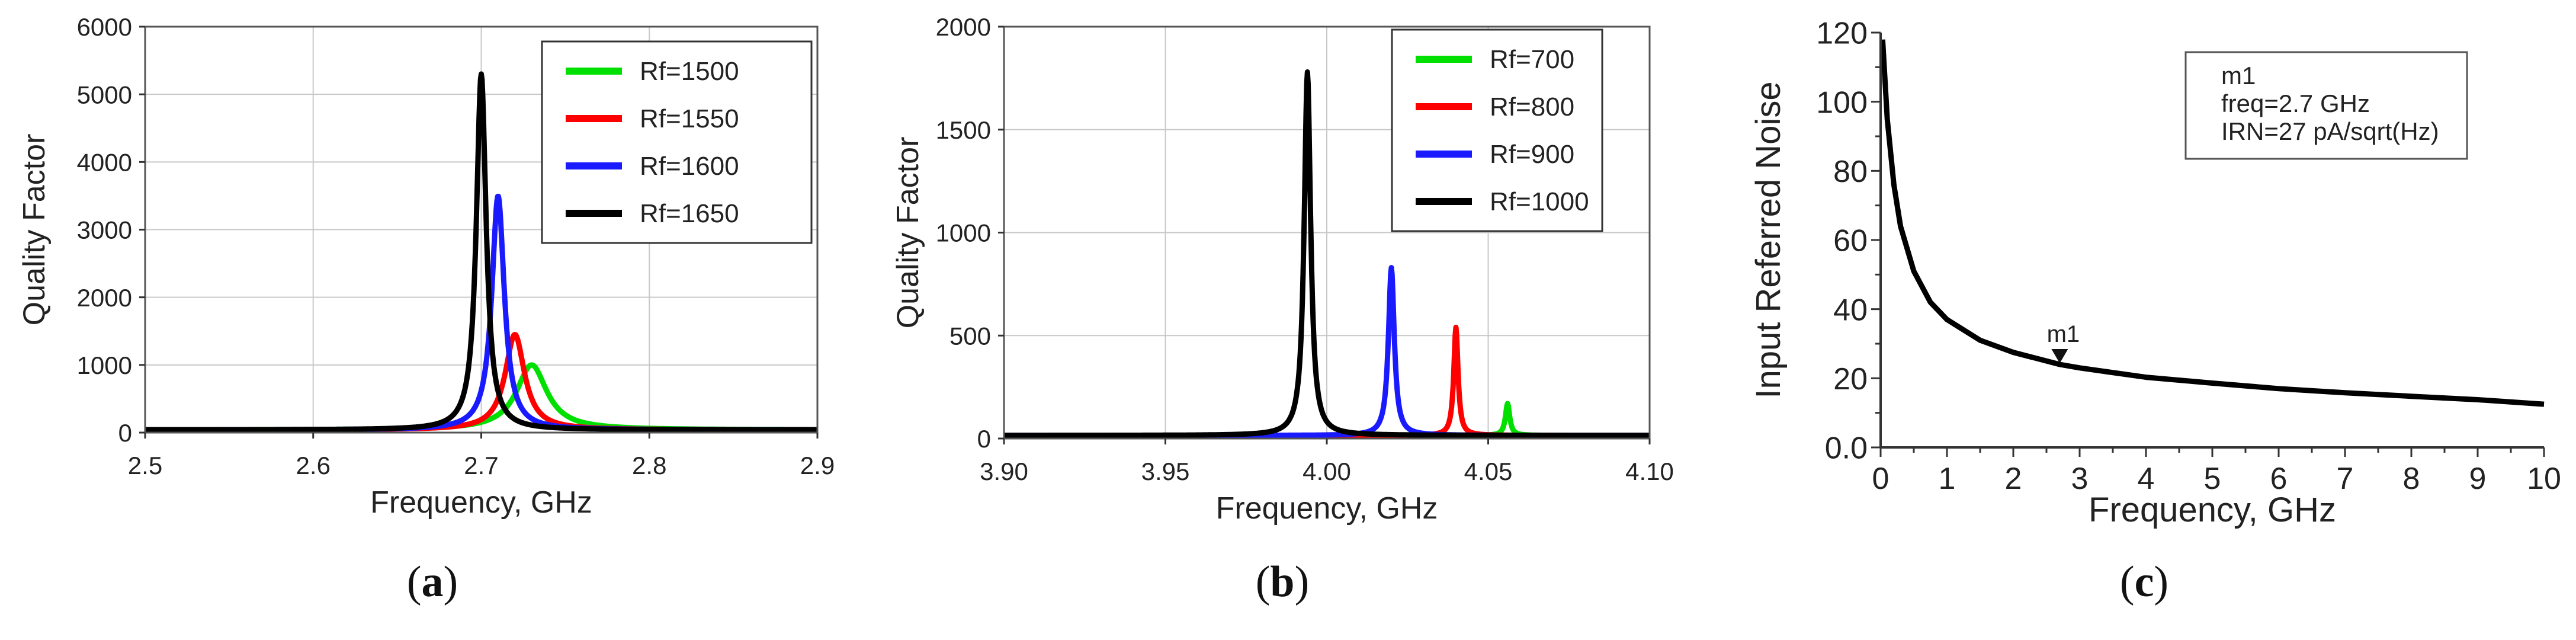  Describe the element at coordinates (1842, 102) in the screenshot. I see `y-tick-label: 100` at that location.